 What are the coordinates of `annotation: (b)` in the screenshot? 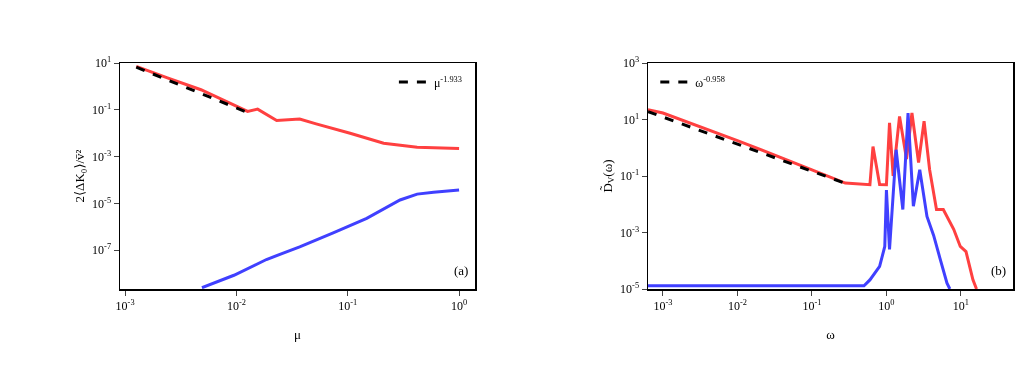 It's located at (999, 270).